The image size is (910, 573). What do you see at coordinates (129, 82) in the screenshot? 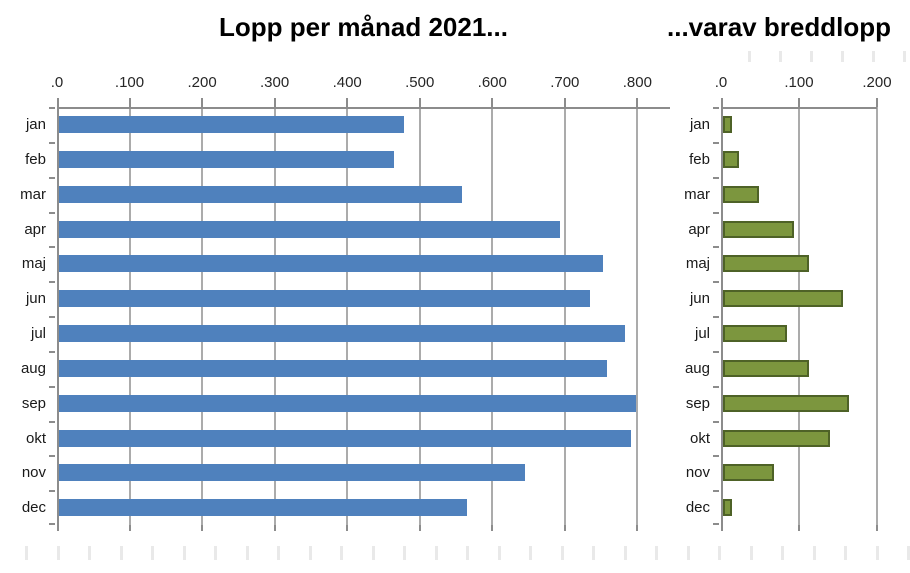
I see `axis-tick-label: .100` at bounding box center [129, 82].